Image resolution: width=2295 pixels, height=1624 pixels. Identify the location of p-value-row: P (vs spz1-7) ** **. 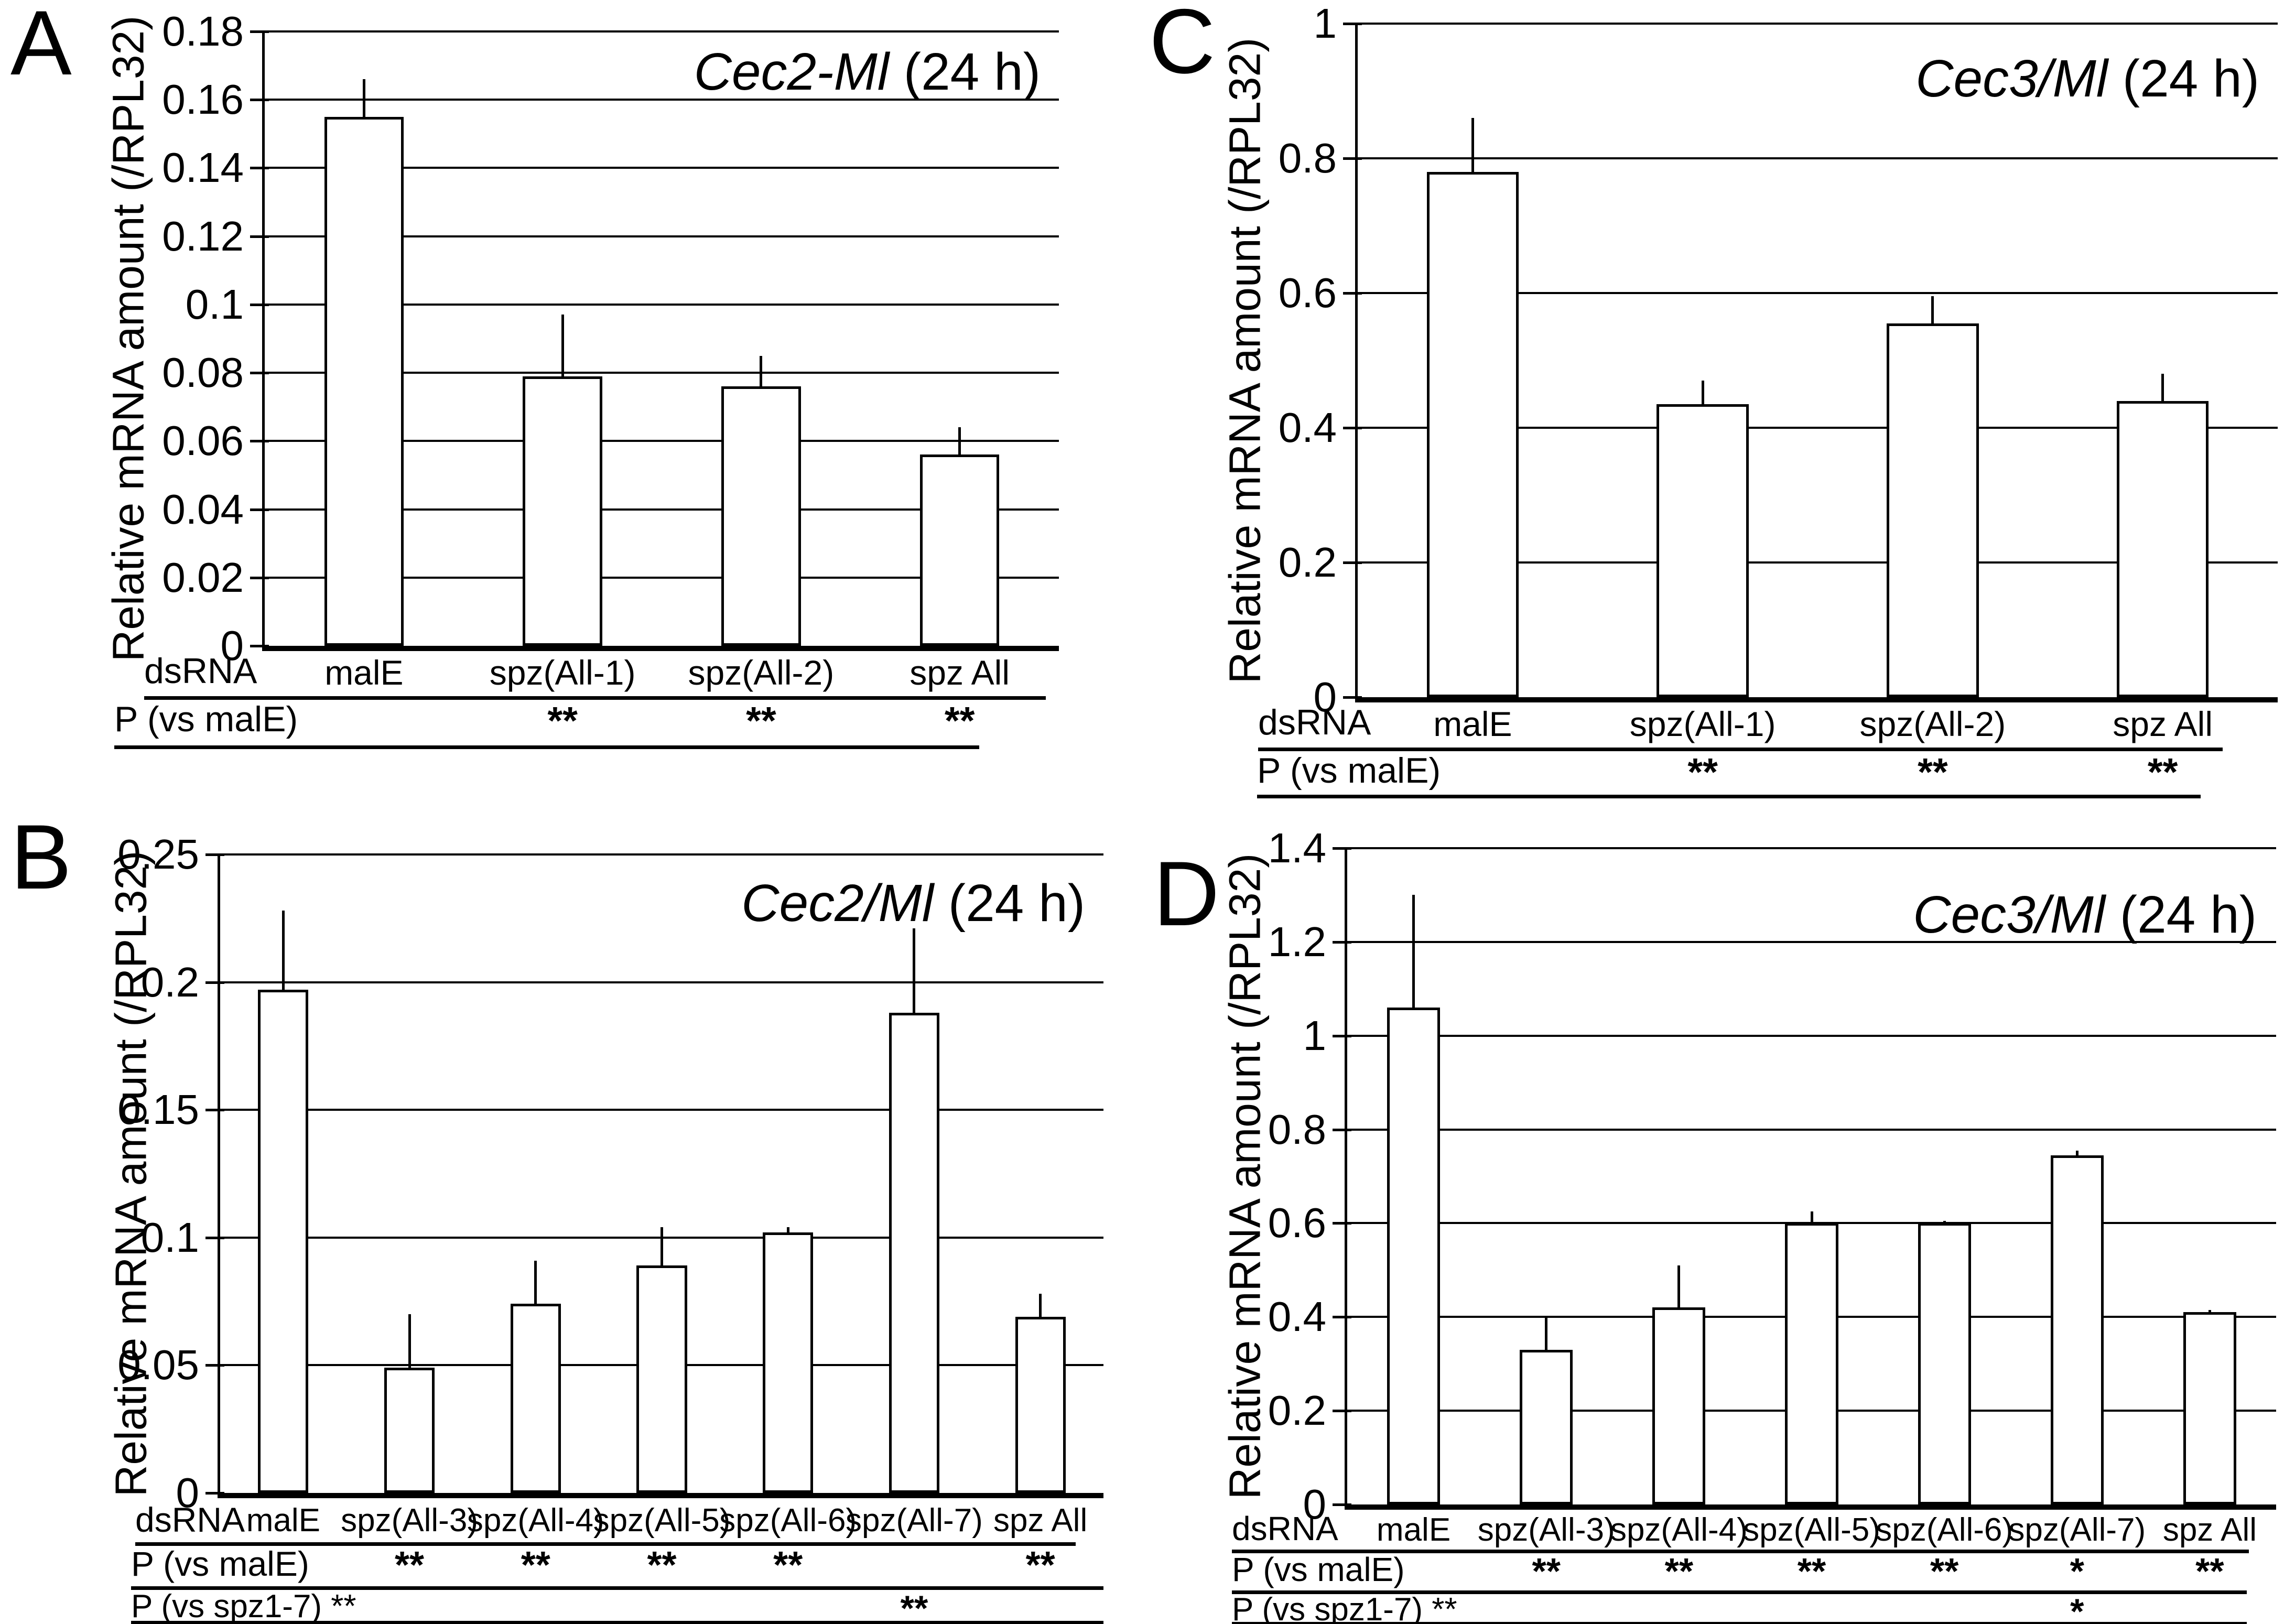
(617, 1607).